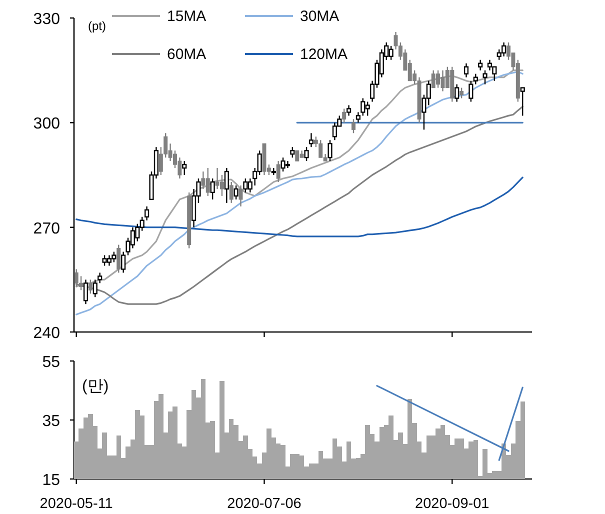 The image size is (605, 514). What do you see at coordinates (300, 207) in the screenshot?
I see `line-series` at bounding box center [300, 207].